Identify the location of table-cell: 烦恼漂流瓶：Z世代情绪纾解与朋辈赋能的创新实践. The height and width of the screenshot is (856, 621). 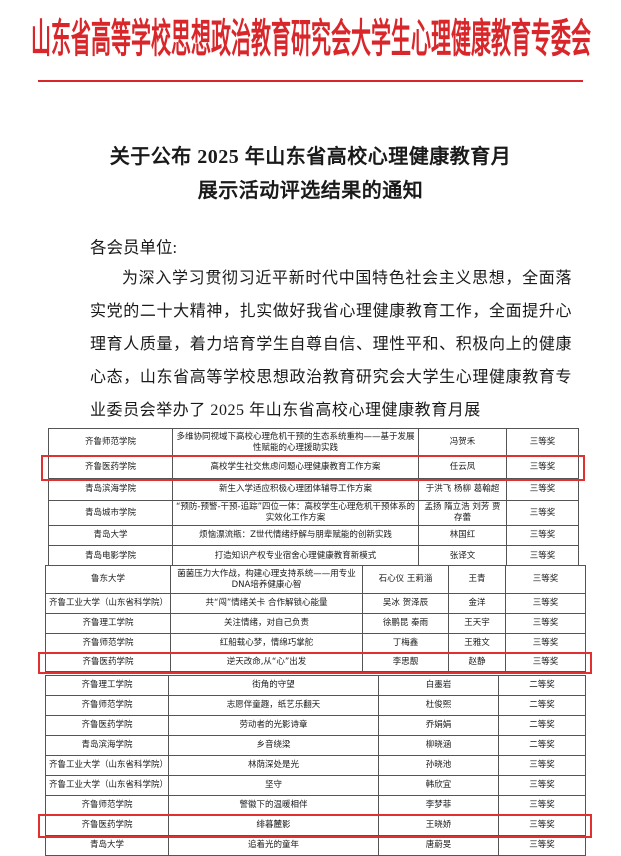
(295, 535).